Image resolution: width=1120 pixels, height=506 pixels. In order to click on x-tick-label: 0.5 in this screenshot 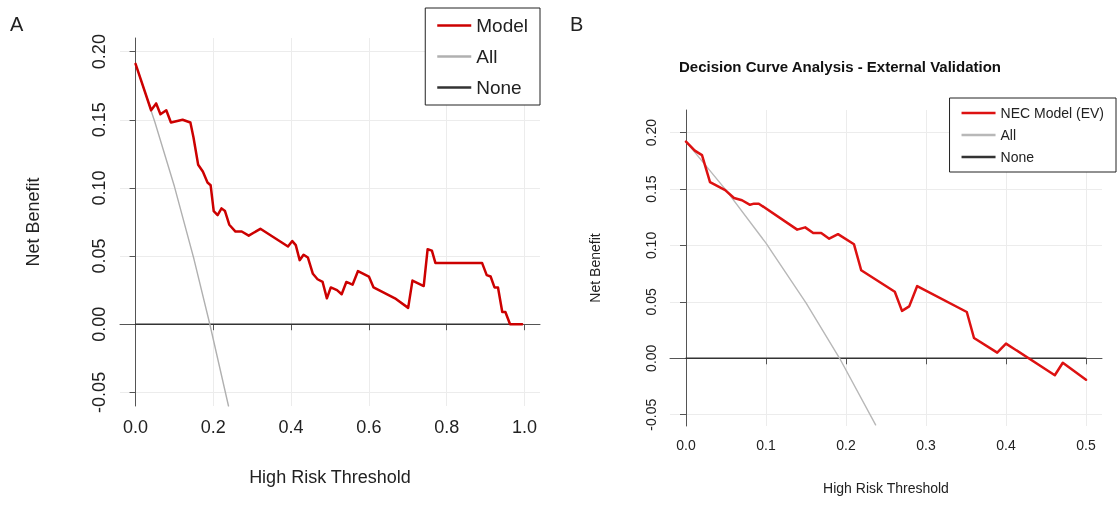, I will do `click(1086, 445)`.